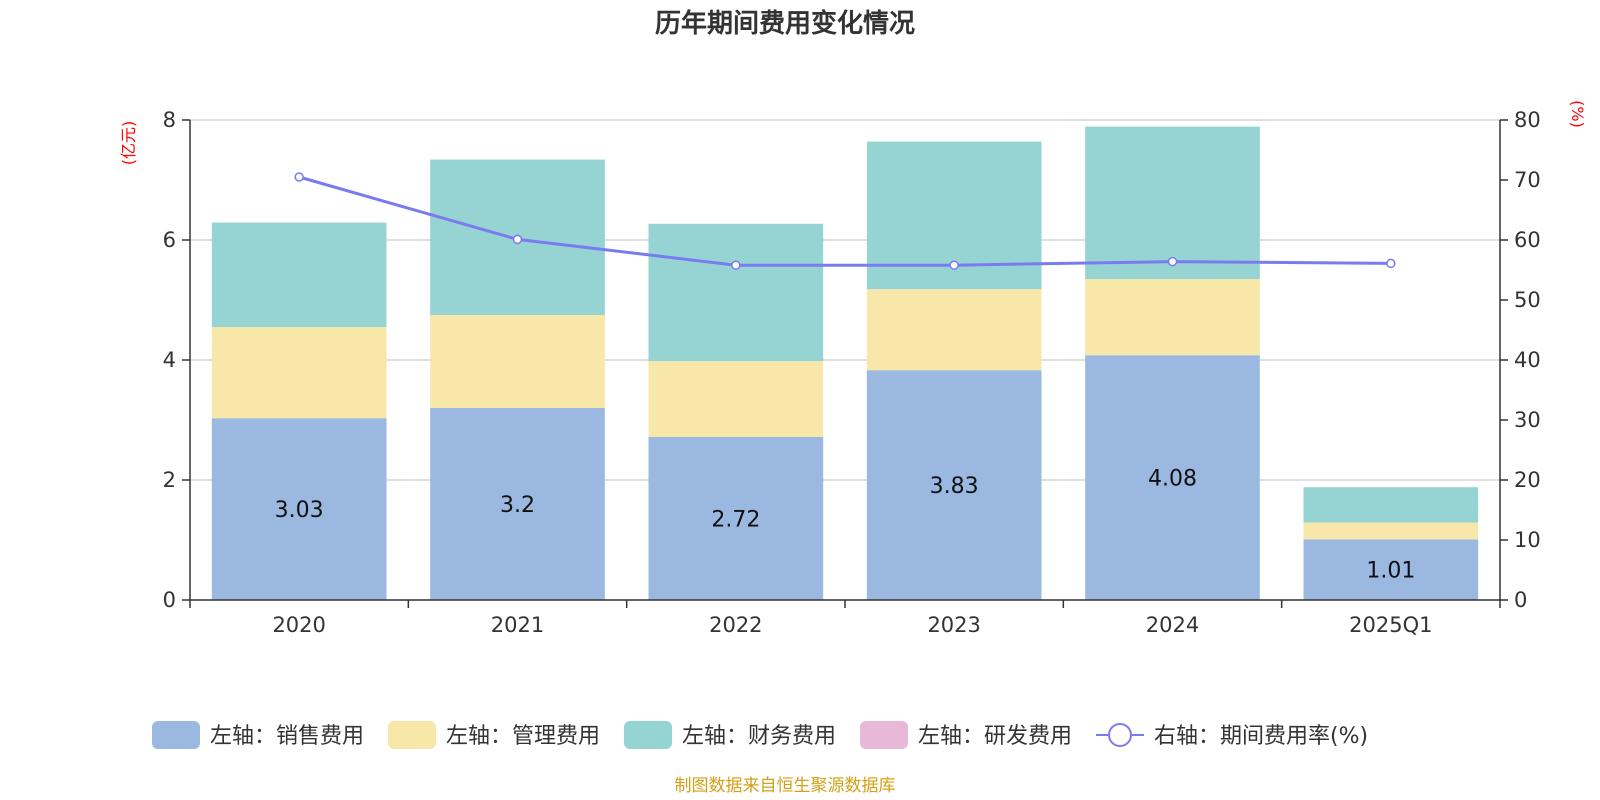 The image size is (1600, 800). I want to click on legend-item: 右轴：期间费用率(%), so click(1232, 736).